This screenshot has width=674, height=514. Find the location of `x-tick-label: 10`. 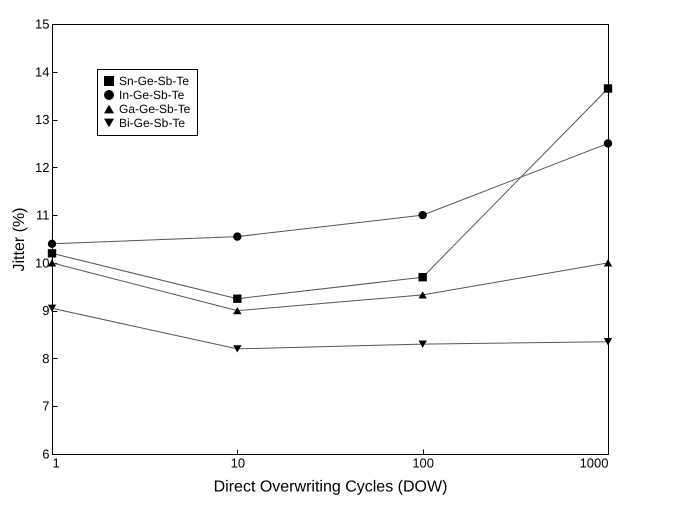

x-tick-label: 10 is located at coordinates (238, 463).